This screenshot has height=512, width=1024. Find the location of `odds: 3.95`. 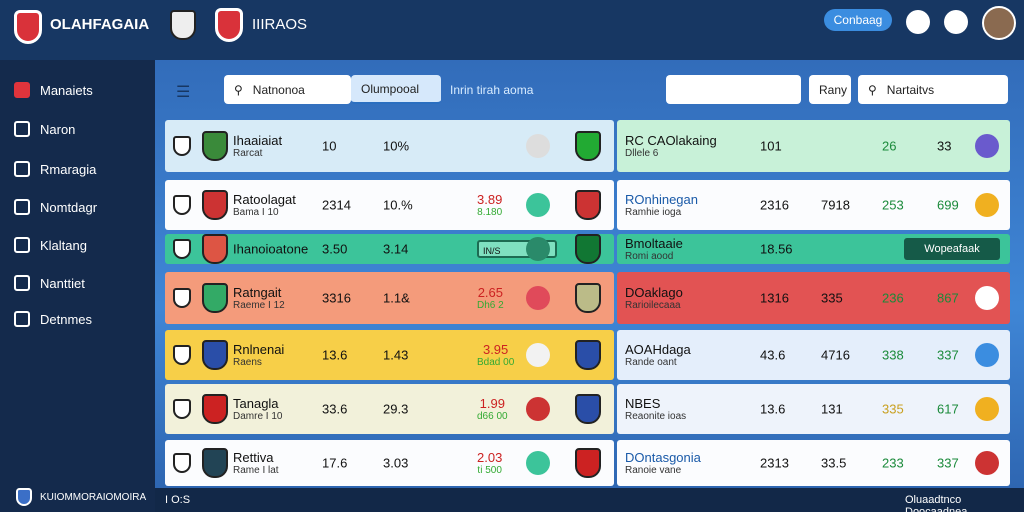

odds: 3.95 is located at coordinates (495, 349).